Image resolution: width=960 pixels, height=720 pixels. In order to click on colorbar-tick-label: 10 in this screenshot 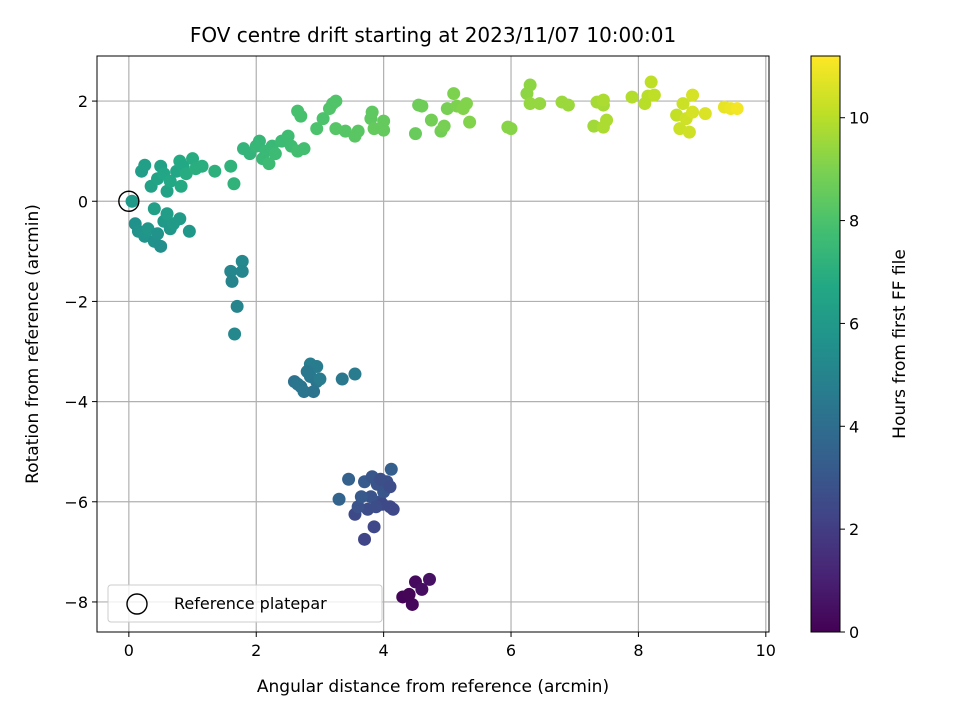, I will do `click(859, 118)`.